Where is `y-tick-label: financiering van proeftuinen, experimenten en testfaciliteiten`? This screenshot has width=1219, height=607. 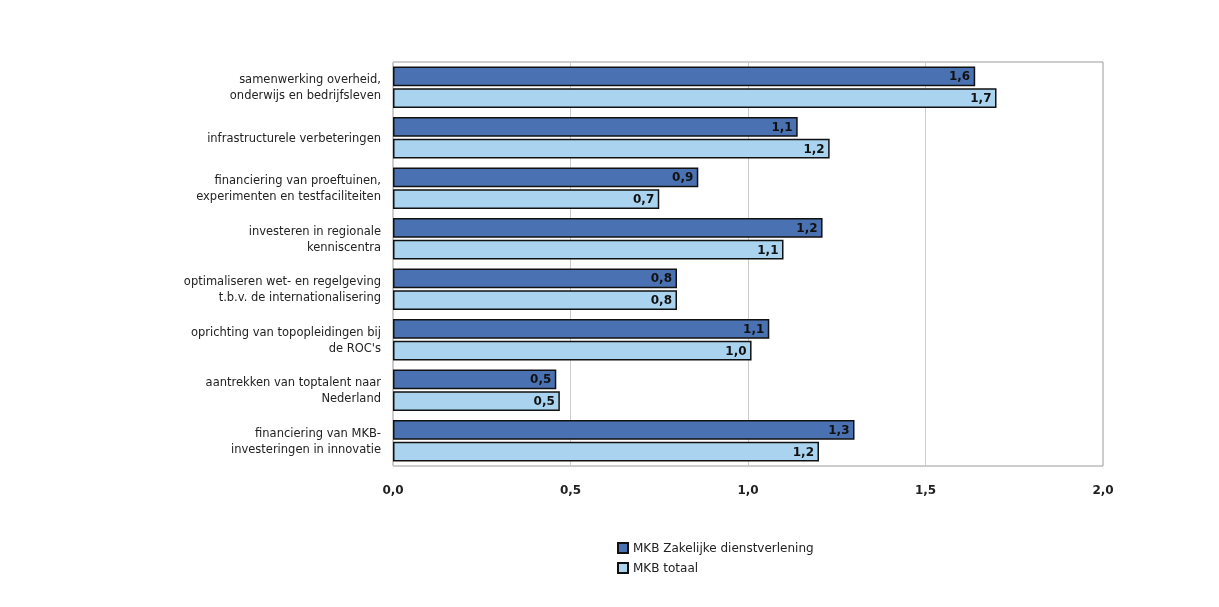
y-tick-label: financiering van proeftuinen, experimenten en testfaciliteiten is located at coordinates (288, 188).